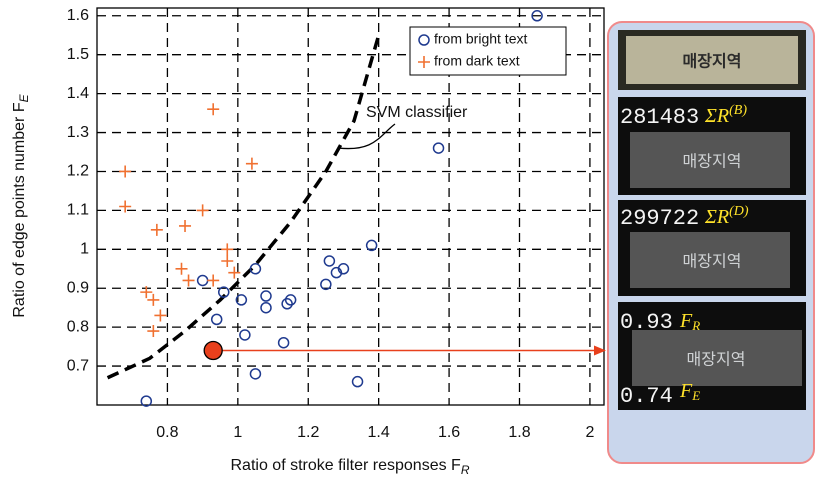 This screenshot has height=481, width=817. I want to click on x-tick-label: 1.6, so click(449, 432).